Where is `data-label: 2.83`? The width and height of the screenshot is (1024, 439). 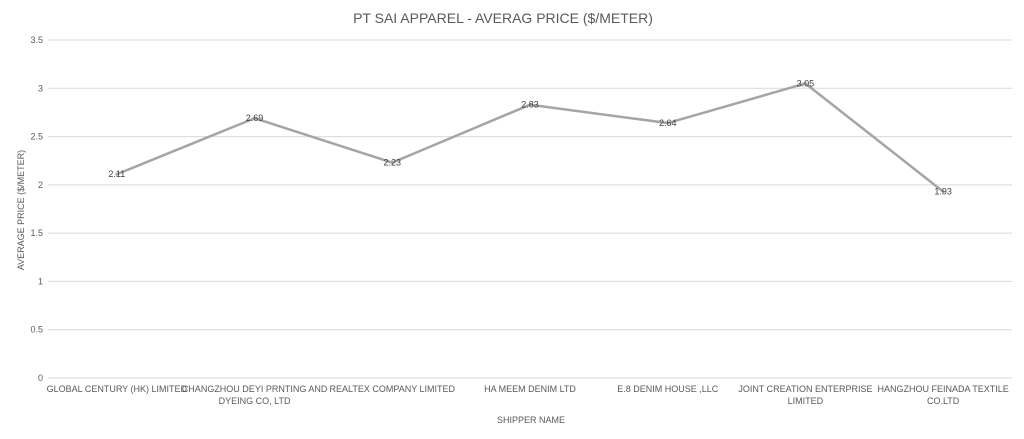
data-label: 2.83 is located at coordinates (530, 105).